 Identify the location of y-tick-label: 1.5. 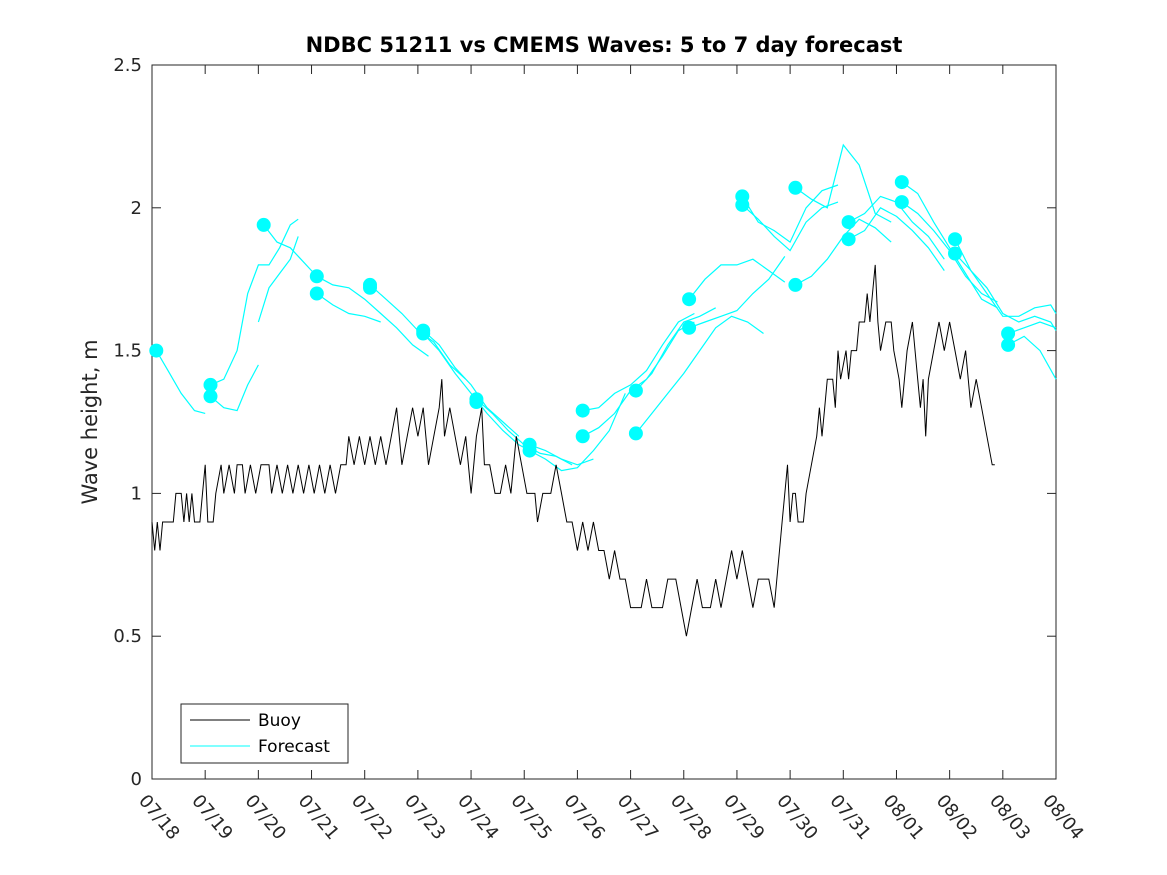
(127, 351).